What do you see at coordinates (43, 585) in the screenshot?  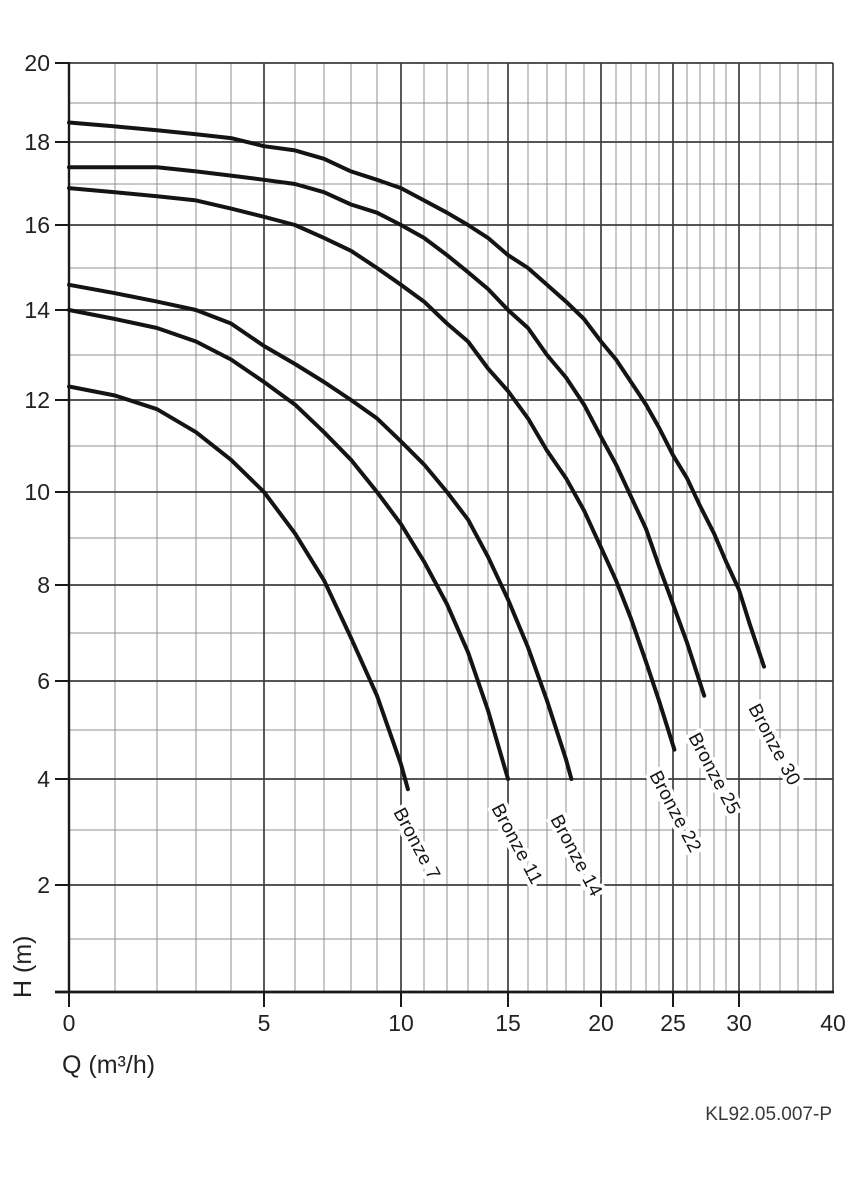 I see `y-tick-label: 8` at bounding box center [43, 585].